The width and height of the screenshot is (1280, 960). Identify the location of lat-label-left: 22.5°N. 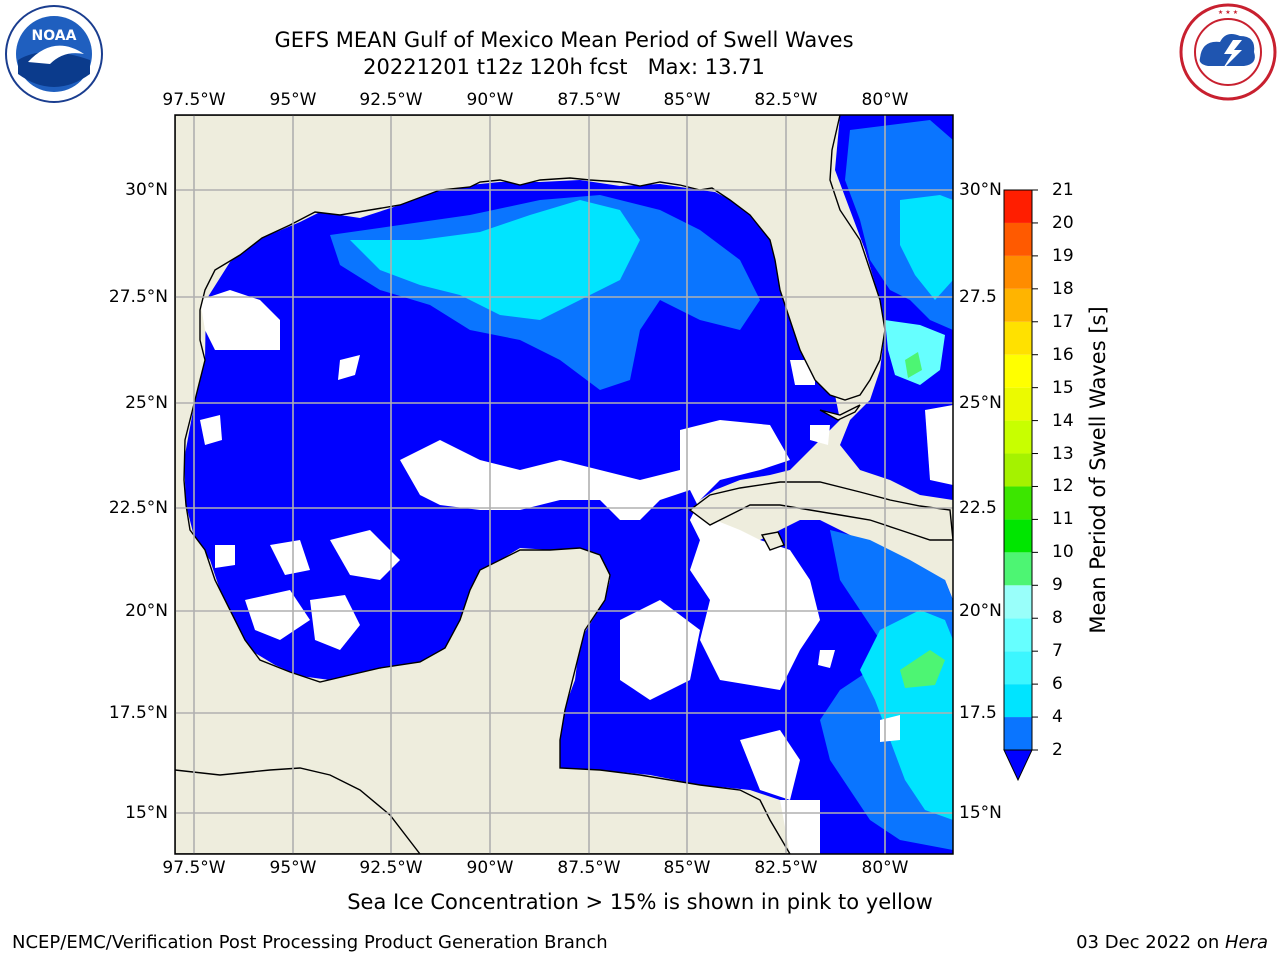
(138, 508).